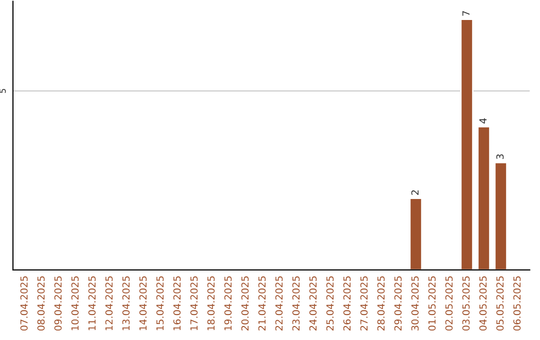 The width and height of the screenshot is (540, 340). Describe the element at coordinates (3, 90) in the screenshot. I see `y-tick-label: 5` at that location.